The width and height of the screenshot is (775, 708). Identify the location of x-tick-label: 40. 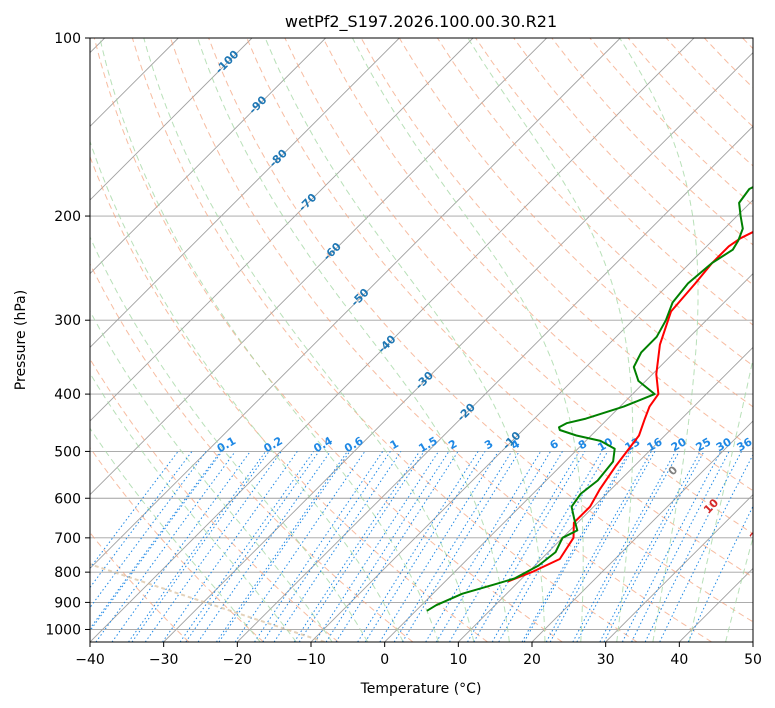
(679, 660).